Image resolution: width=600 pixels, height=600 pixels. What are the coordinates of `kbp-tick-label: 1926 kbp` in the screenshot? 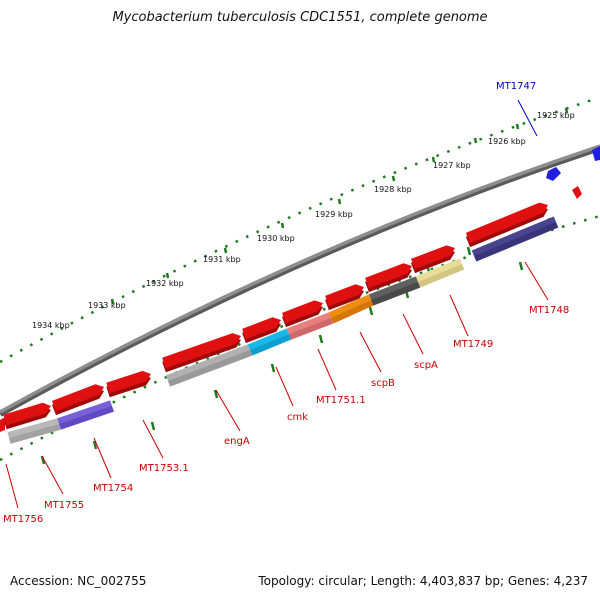 It's located at (507, 141).